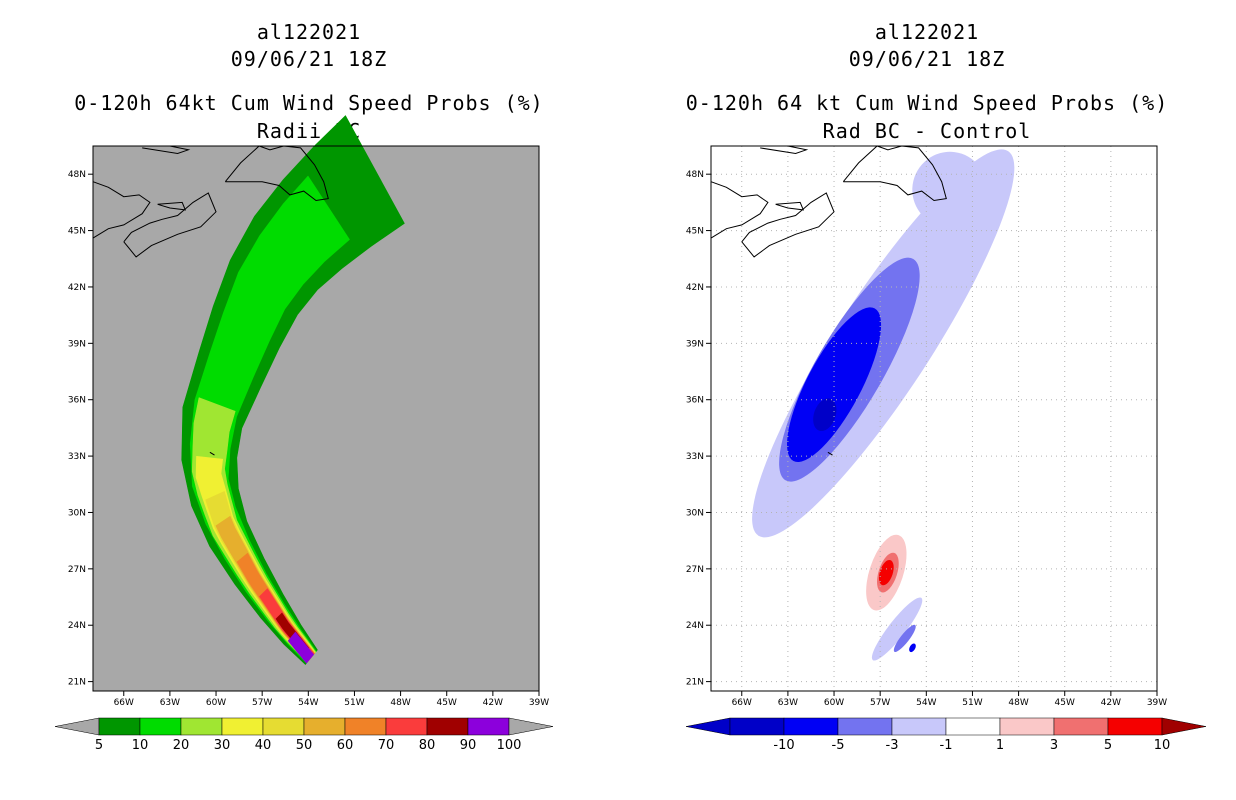  I want to click on colorbar-label: 100, so click(509, 745).